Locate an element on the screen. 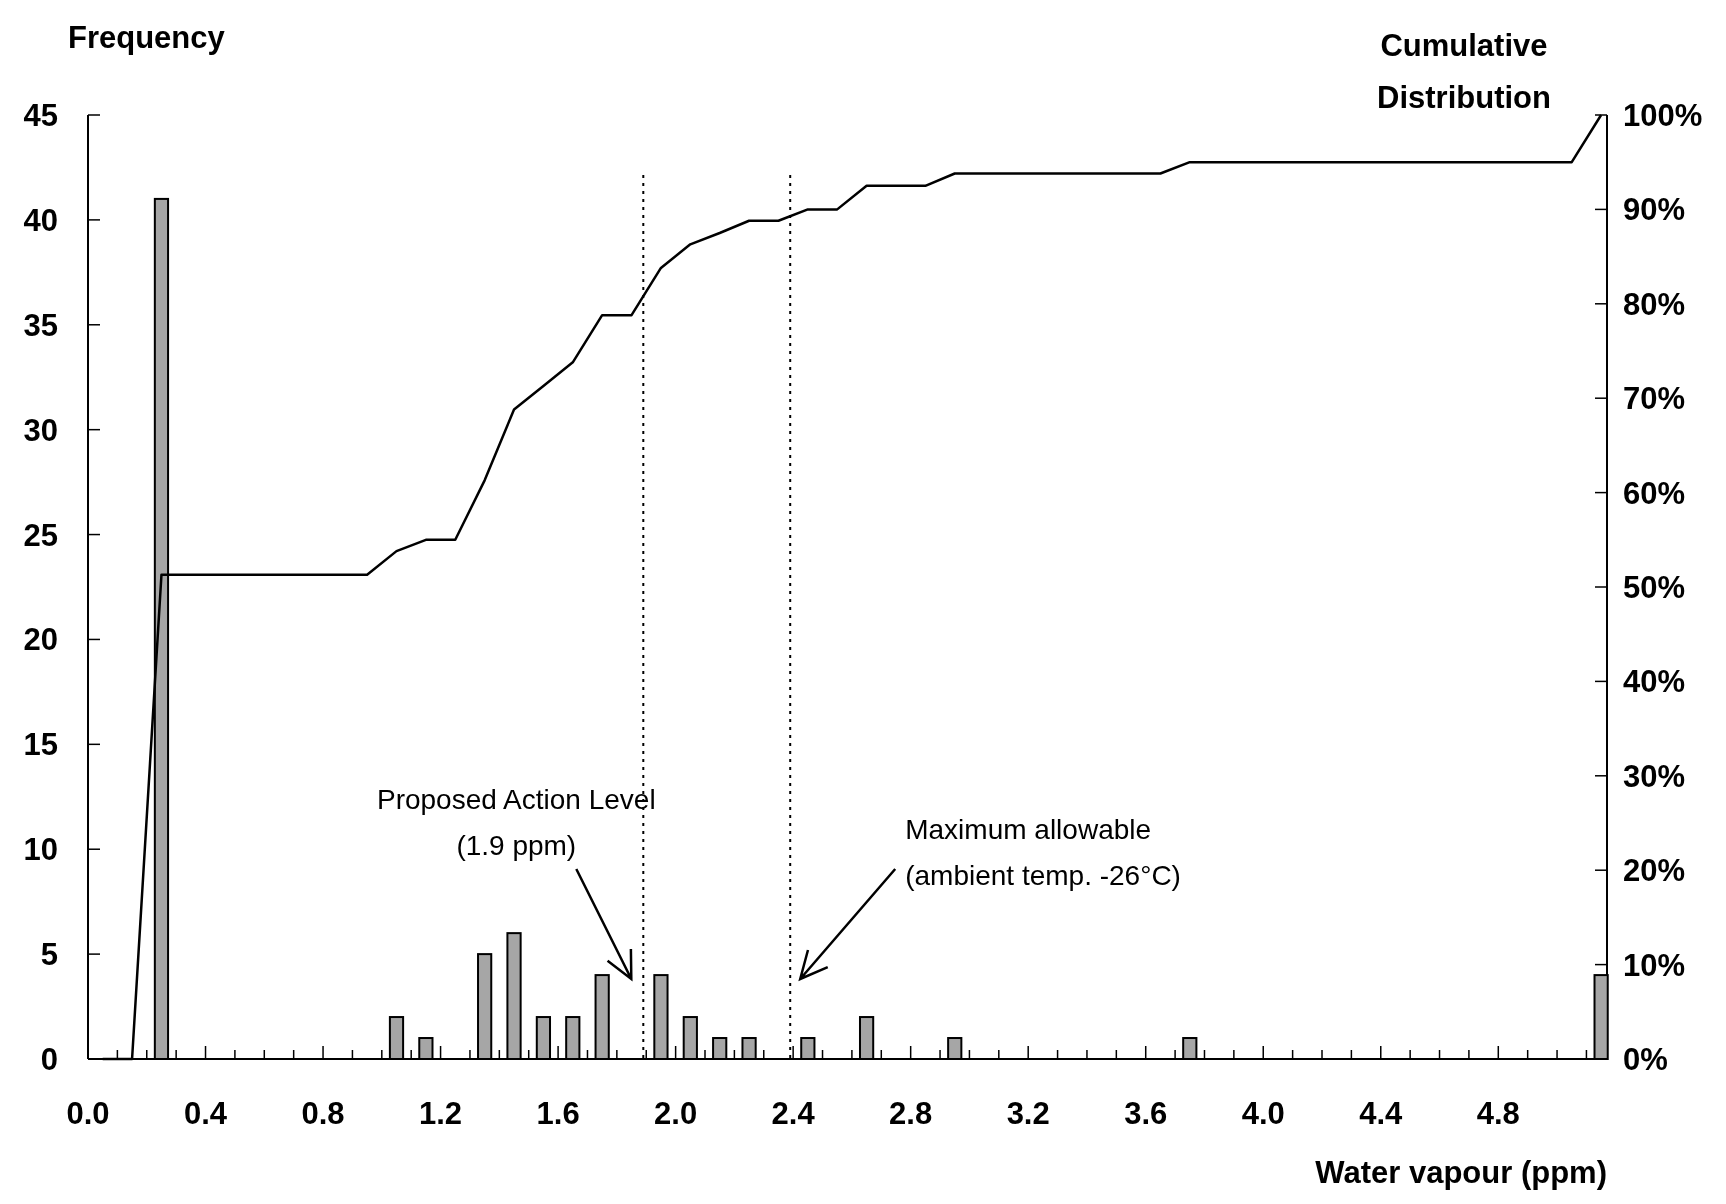  x-tick-label: 4.8 is located at coordinates (1498, 1113).